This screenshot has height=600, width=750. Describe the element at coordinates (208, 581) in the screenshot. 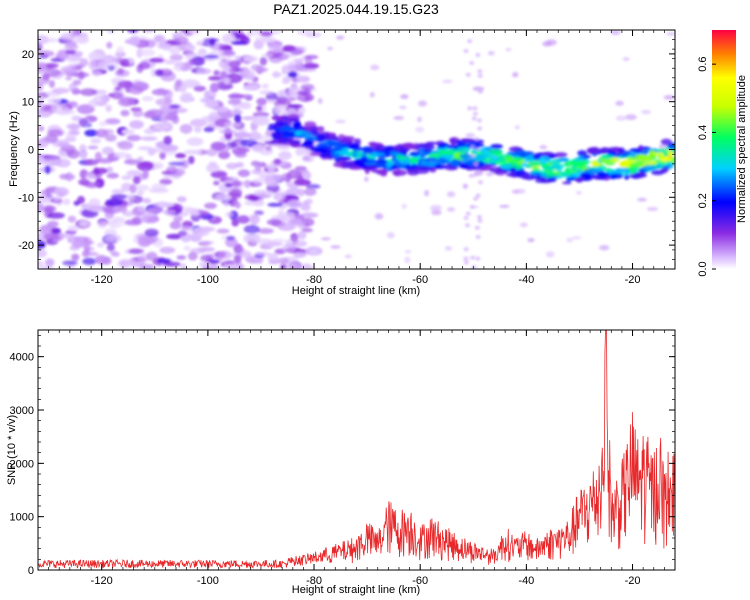

I see `x-tick-label: -100` at that location.